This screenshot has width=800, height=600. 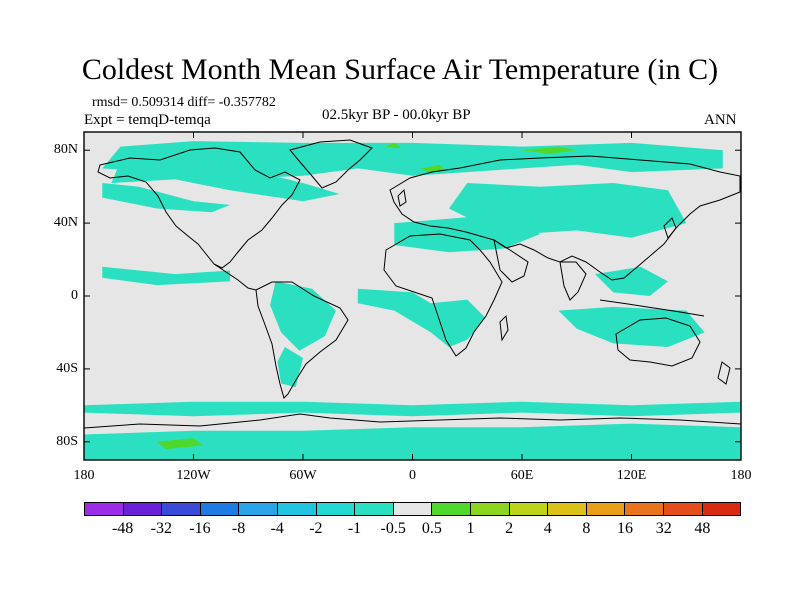 I want to click on experiment-label: Expt = temqD-temqa, so click(x=147, y=120).